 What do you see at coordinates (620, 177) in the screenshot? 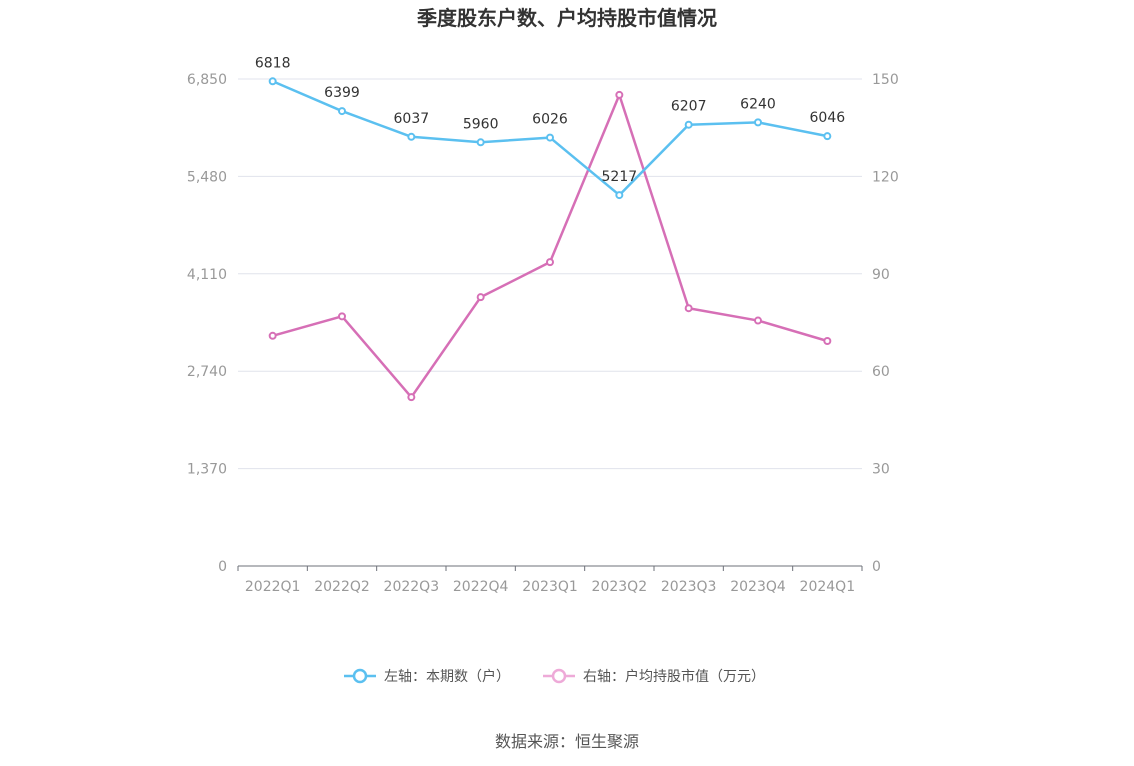
I see `data-label: 5217` at bounding box center [620, 177].